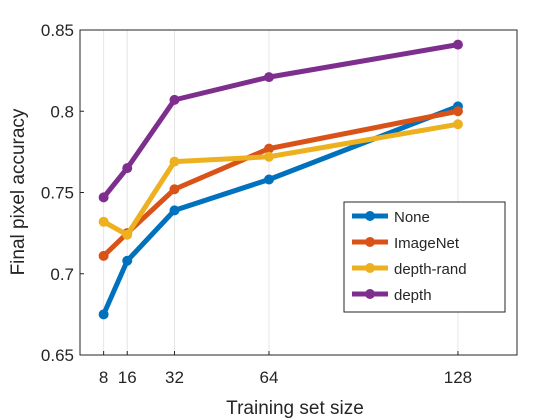  I want to click on legend-item: depth-rand, so click(409, 269).